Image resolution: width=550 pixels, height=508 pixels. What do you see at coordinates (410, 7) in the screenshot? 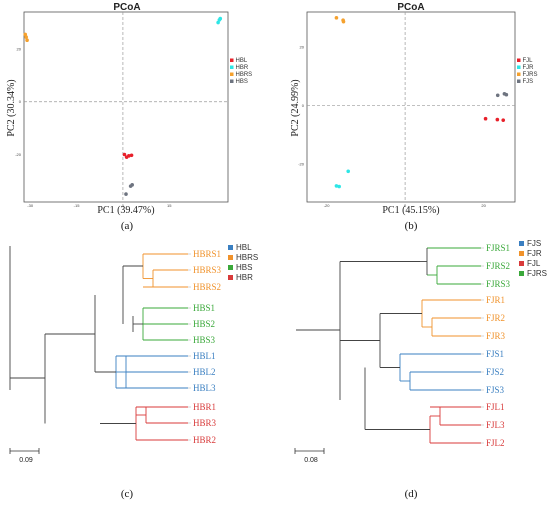
I see `chart-title-b: PCoA` at bounding box center [410, 7].